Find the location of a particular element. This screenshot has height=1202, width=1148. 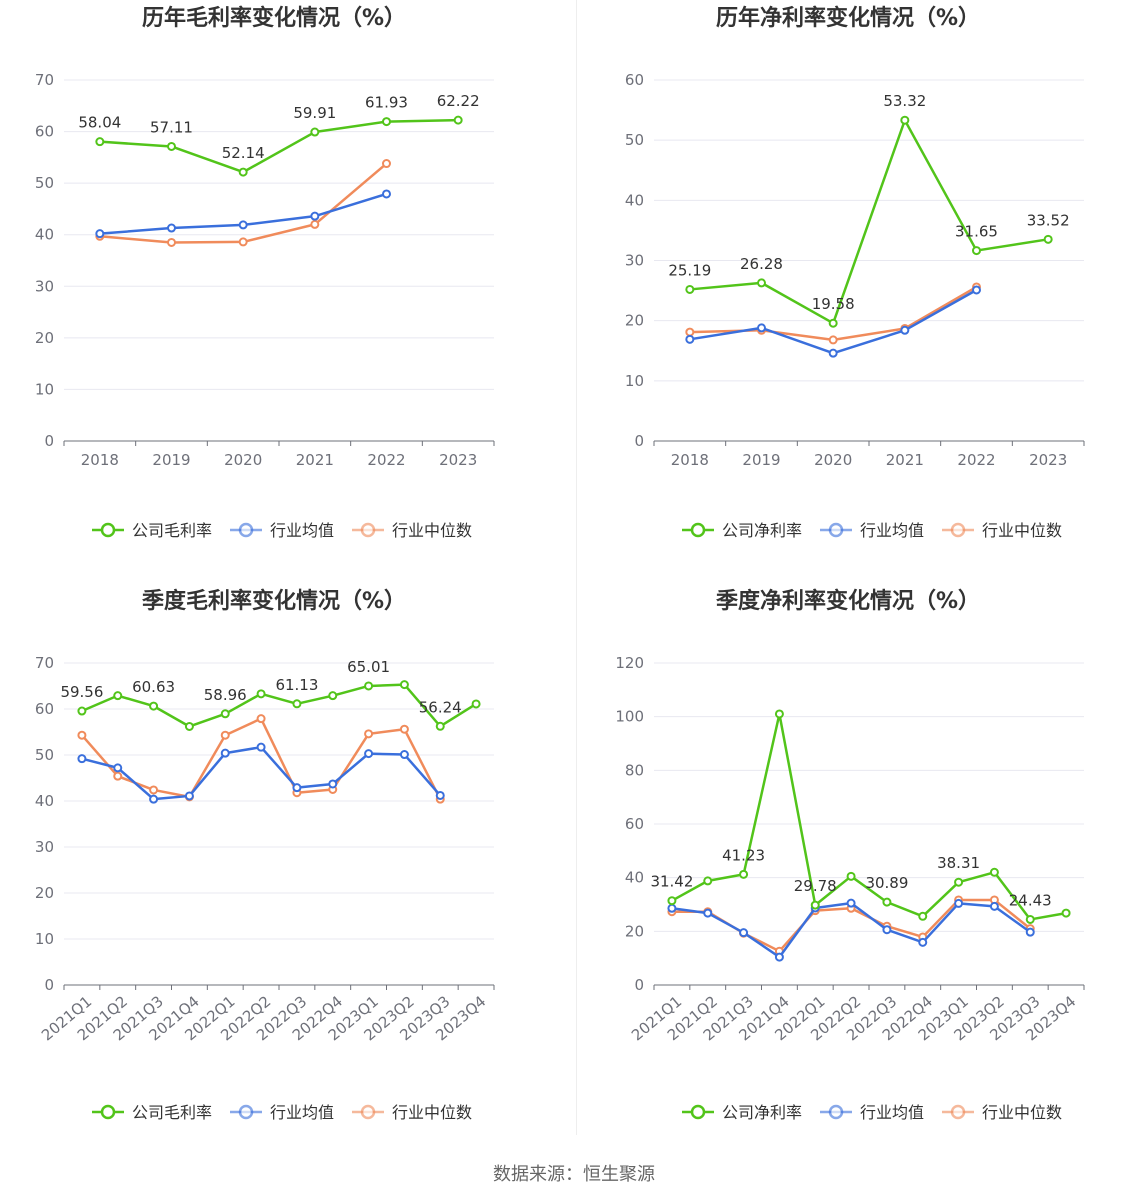

data-label: 58.96 is located at coordinates (225, 695).